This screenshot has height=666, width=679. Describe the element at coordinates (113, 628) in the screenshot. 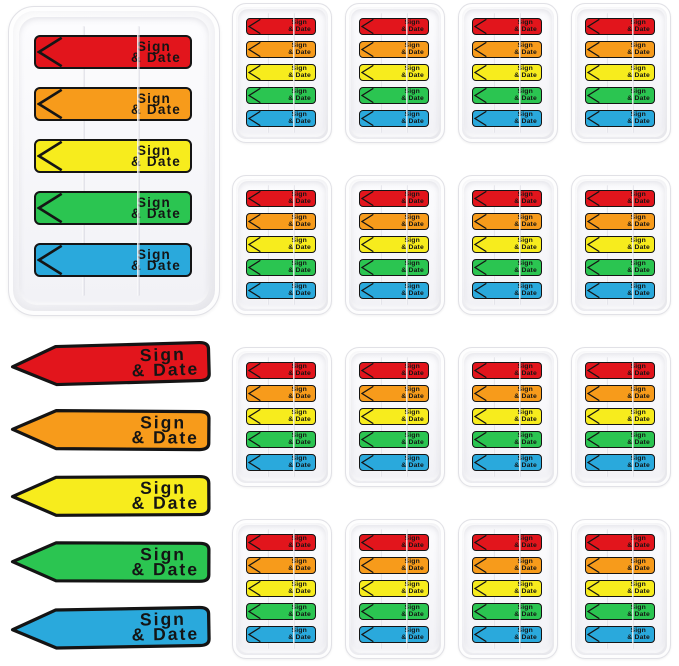

I see `loose-flag-blue: Sign & Date` at that location.